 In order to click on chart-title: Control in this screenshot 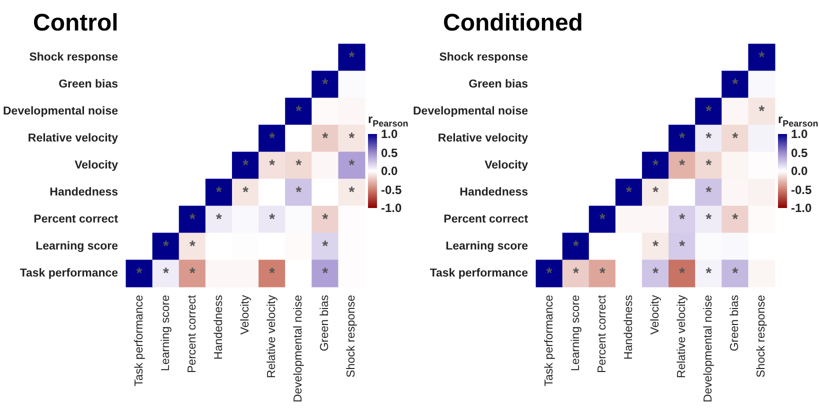, I will do `click(75, 23)`.